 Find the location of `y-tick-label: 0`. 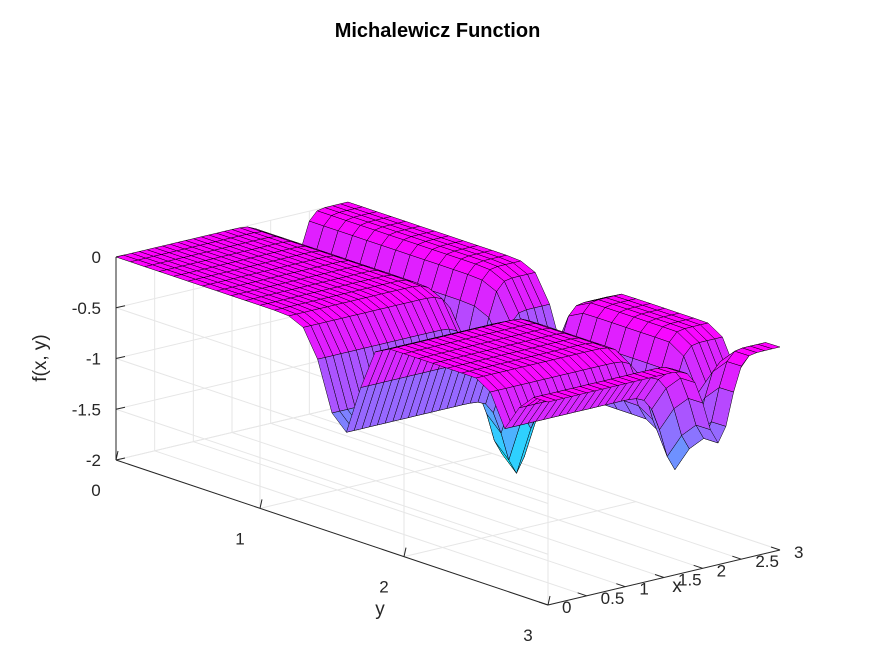

y-tick-label: 0 is located at coordinates (95, 490).